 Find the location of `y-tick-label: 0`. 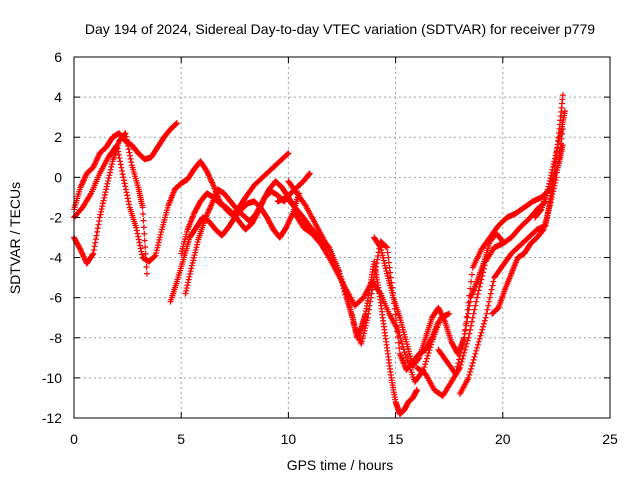

y-tick-label: 0 is located at coordinates (58, 177).